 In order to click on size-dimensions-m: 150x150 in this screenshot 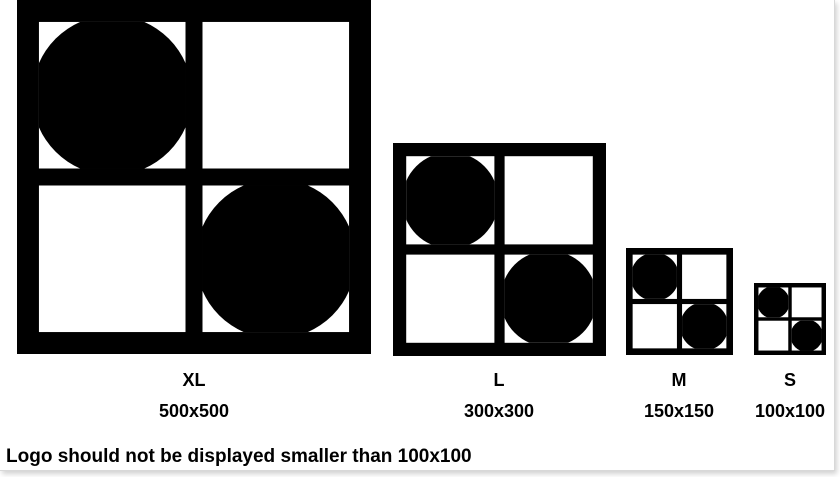, I will do `click(679, 411)`.